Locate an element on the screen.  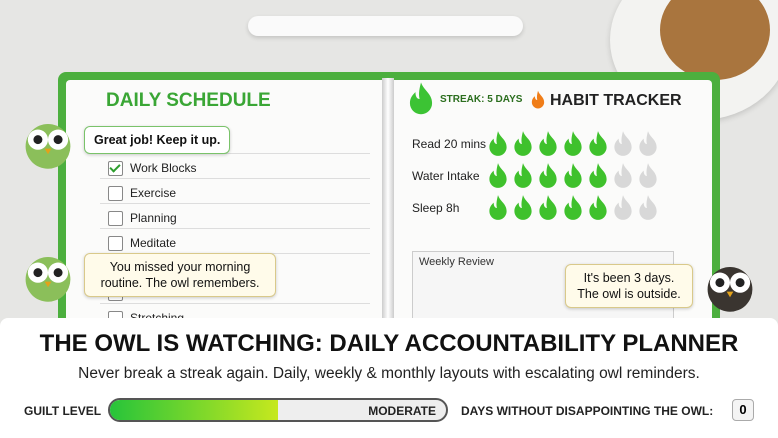
owl-stern is located at coordinates (48, 279).